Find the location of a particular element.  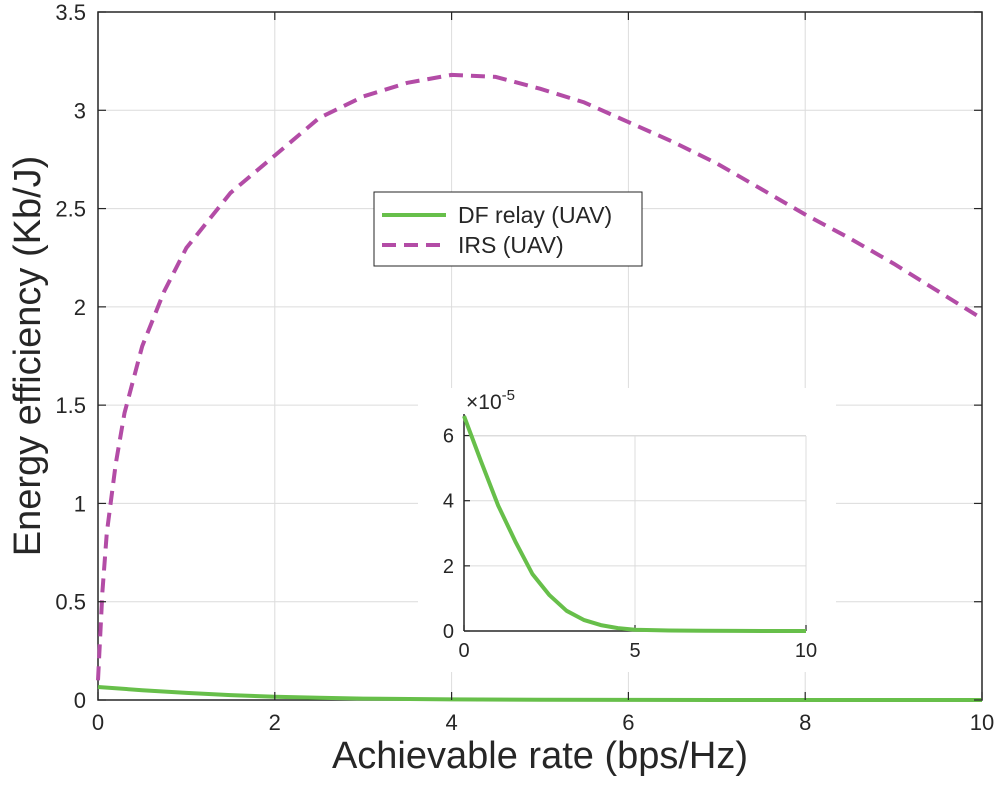

series-line-df-relay is located at coordinates (539, 693).